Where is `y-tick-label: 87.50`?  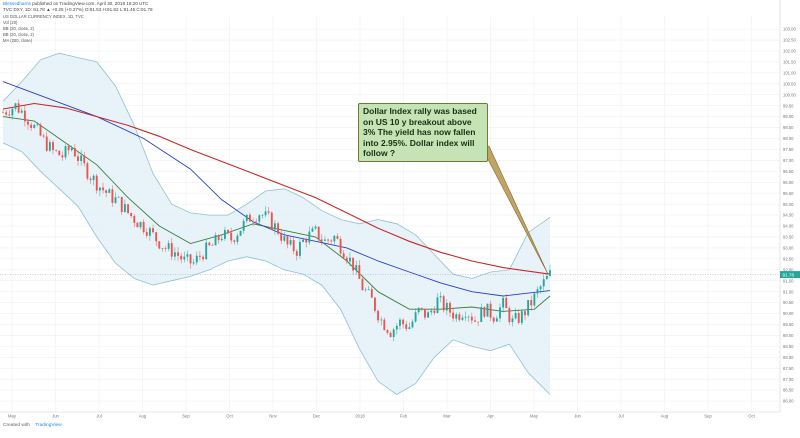 y-tick-label: 87.50 is located at coordinates (788, 368).